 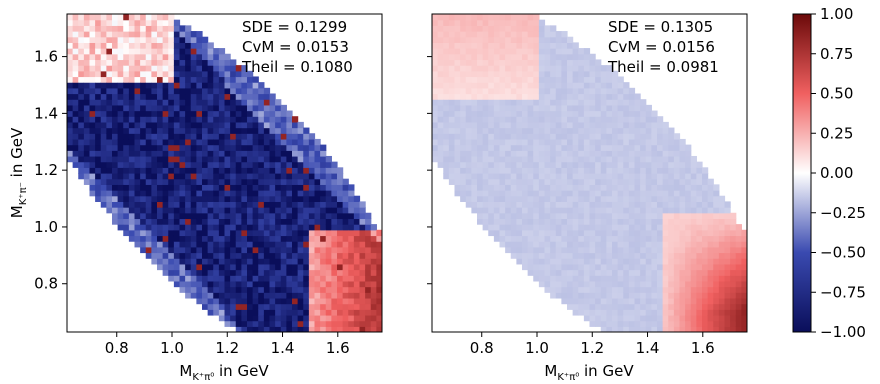 I want to click on x-tick-label: 1.0, so click(x=172, y=348).